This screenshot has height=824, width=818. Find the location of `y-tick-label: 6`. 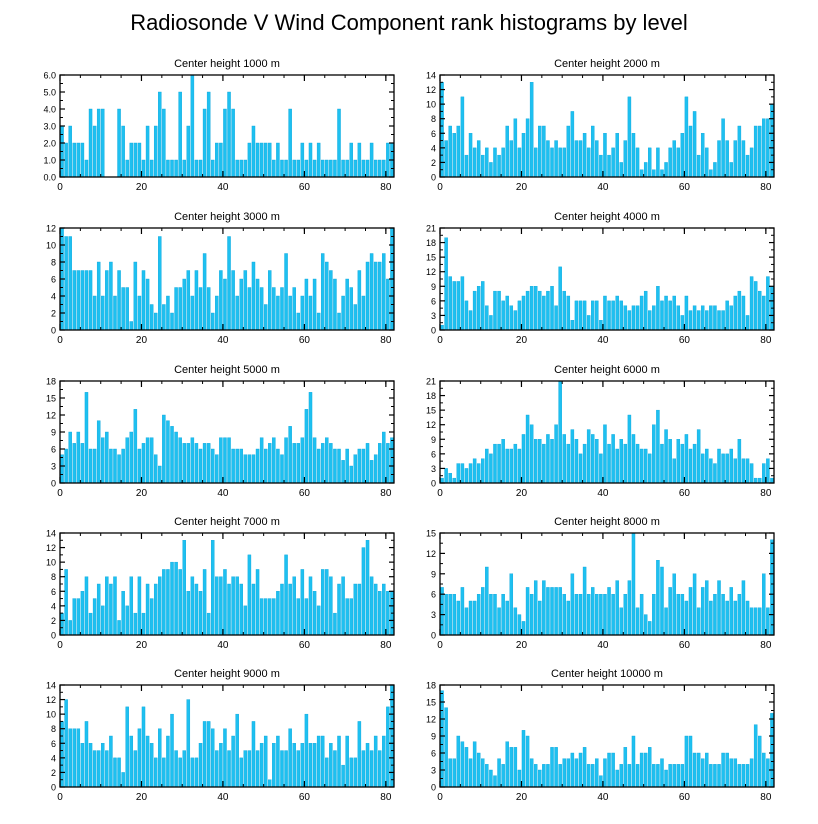

y-tick-label: 6 is located at coordinates (53, 280).